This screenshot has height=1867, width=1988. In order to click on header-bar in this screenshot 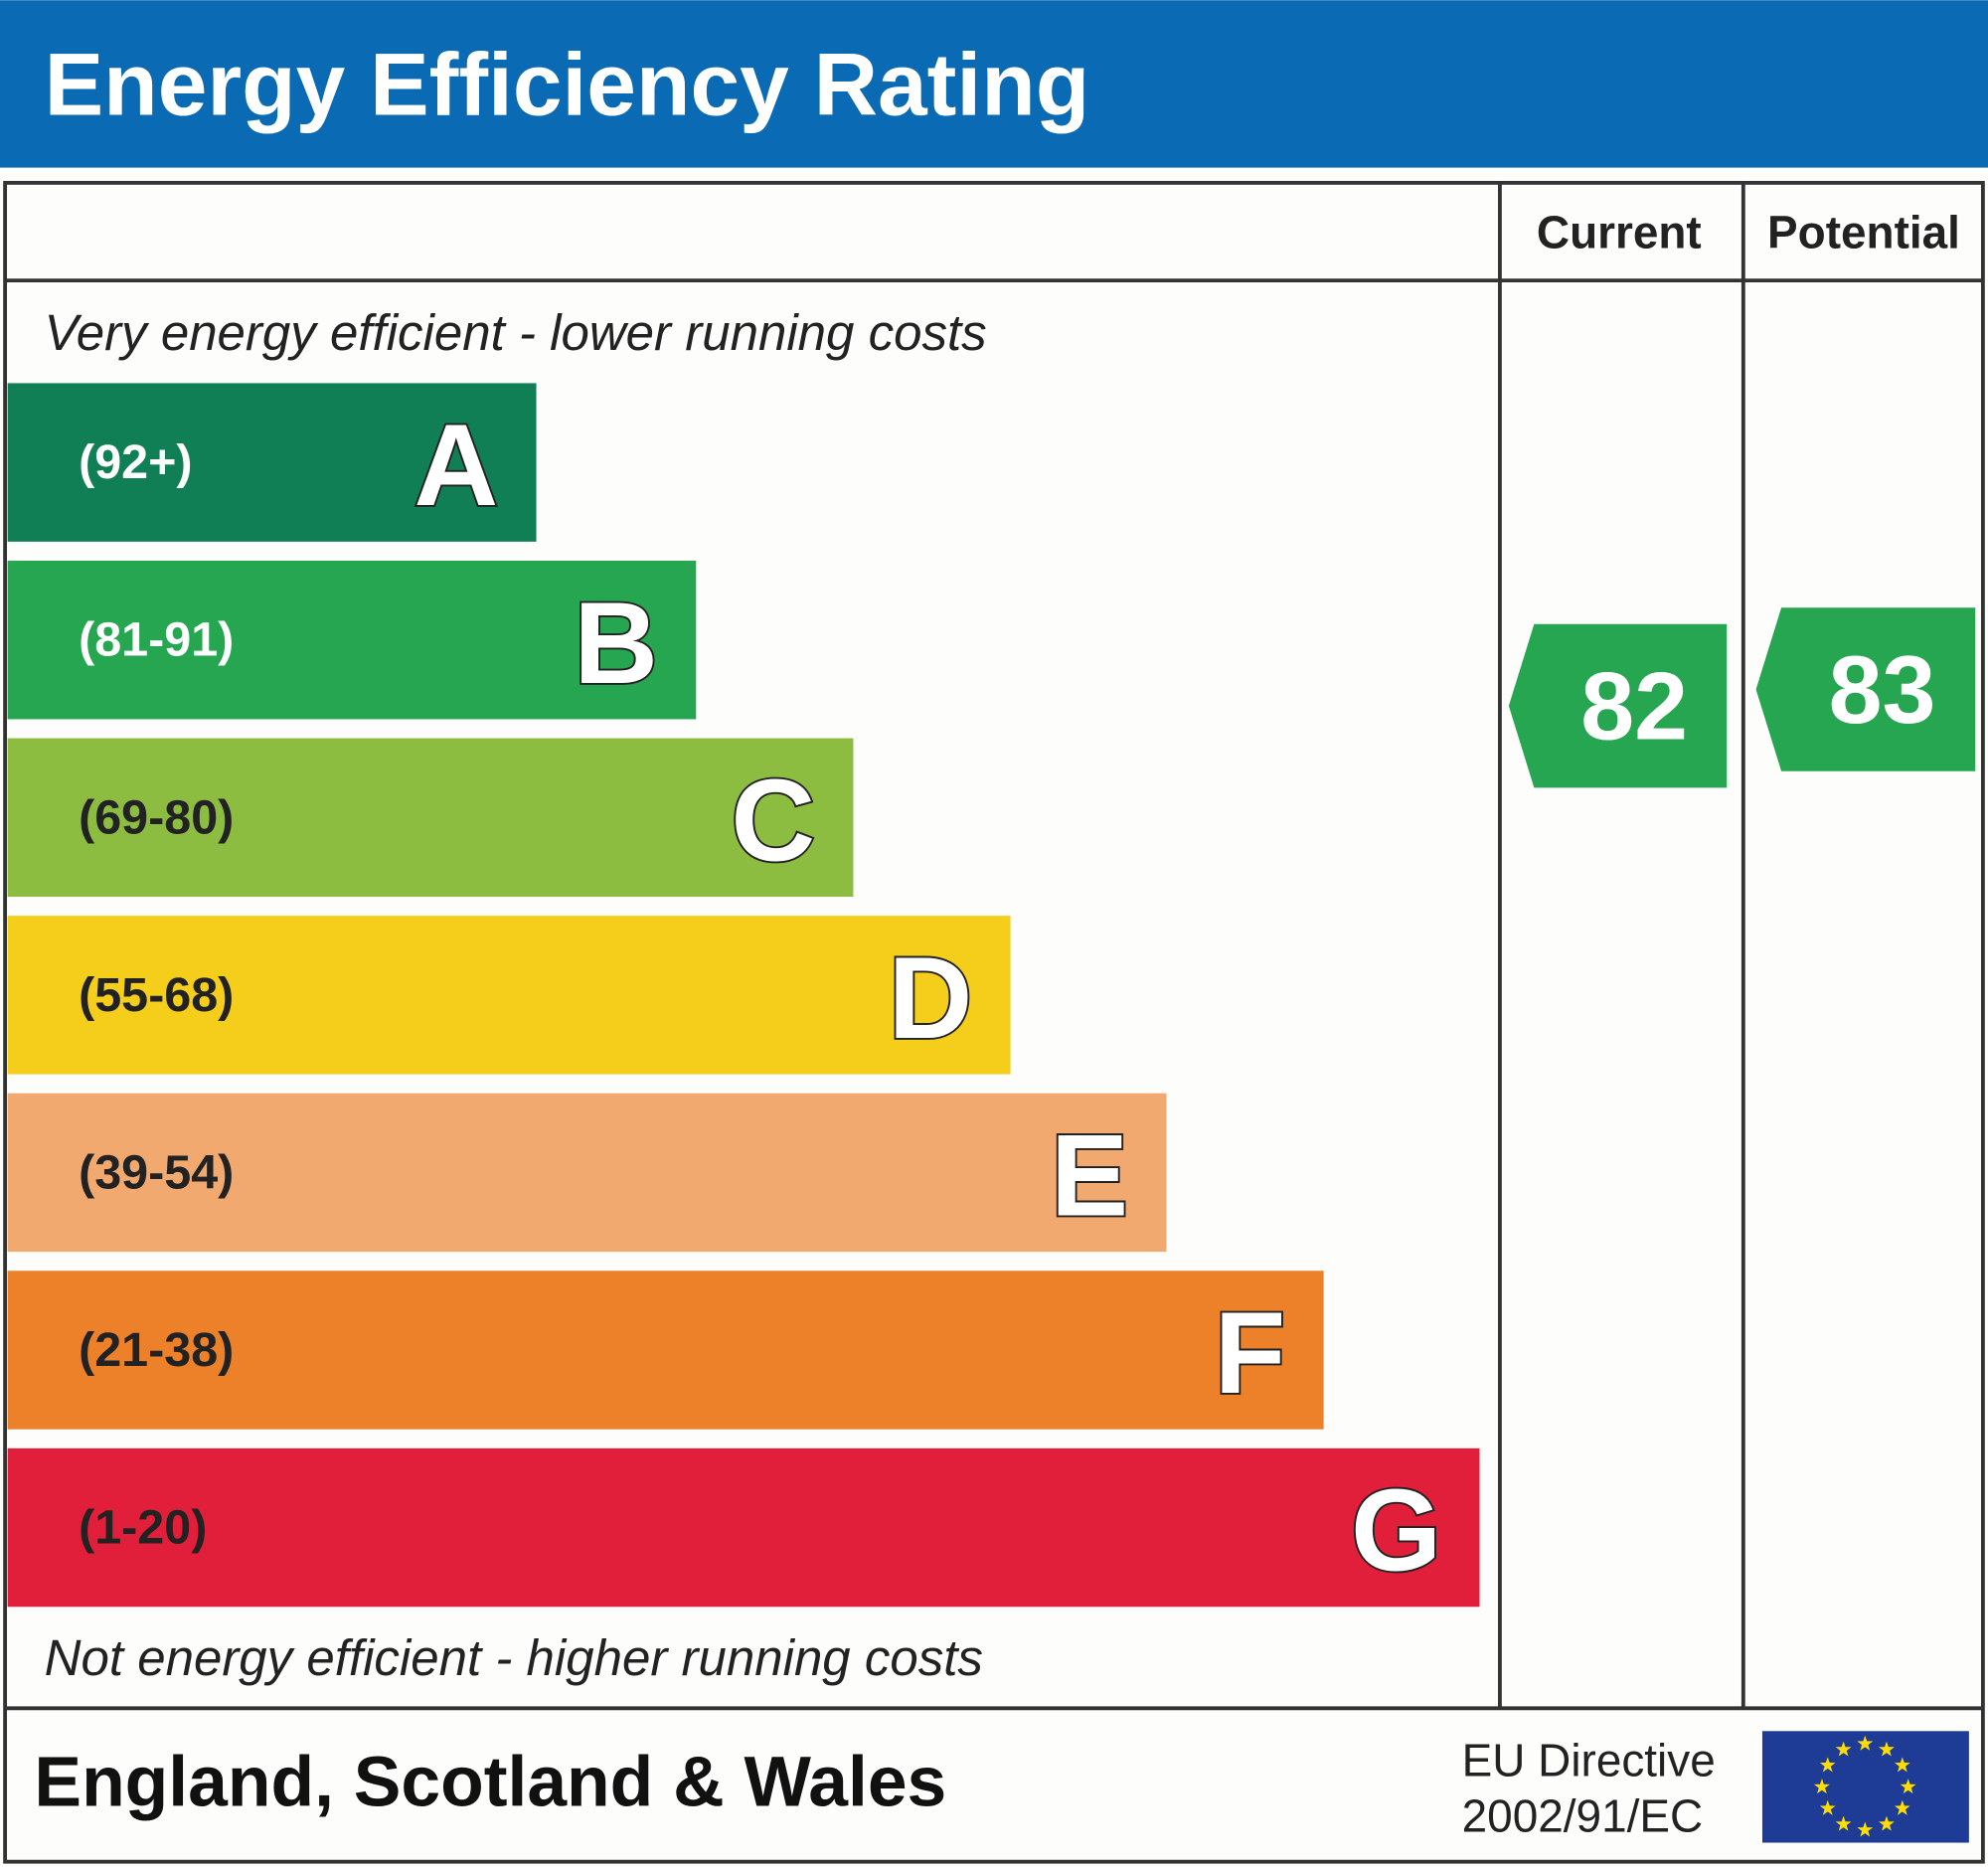, I will do `click(994, 84)`.